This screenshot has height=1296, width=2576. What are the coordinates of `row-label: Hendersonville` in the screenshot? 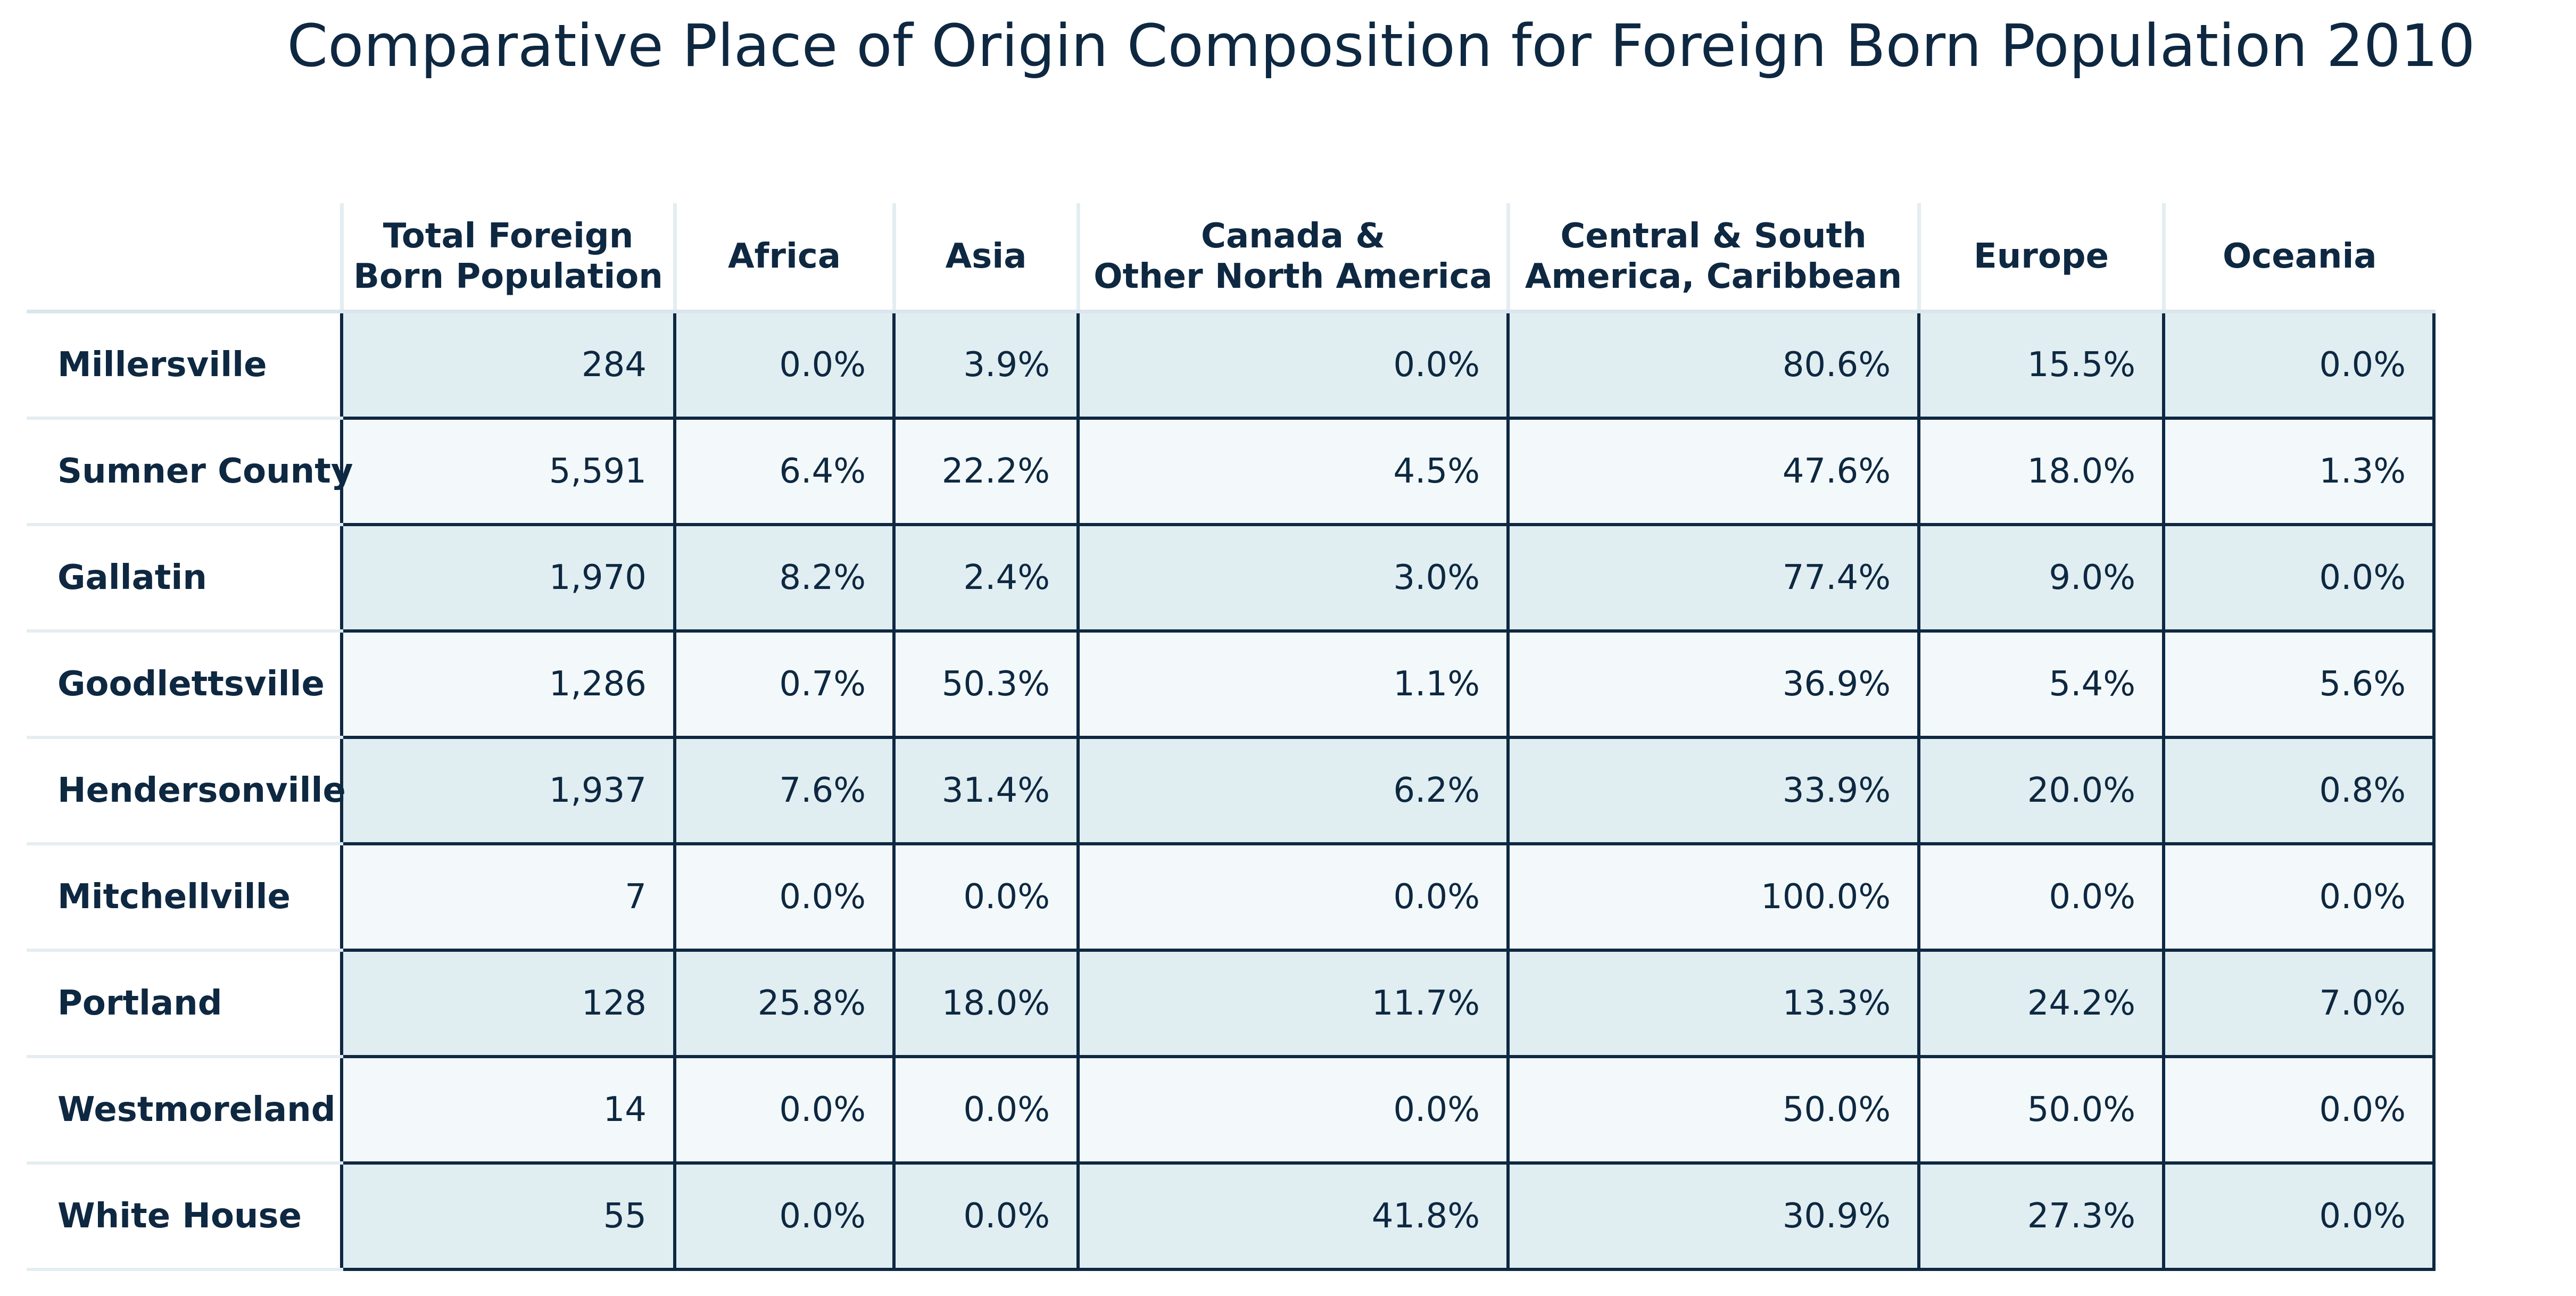 It's located at (186, 791).